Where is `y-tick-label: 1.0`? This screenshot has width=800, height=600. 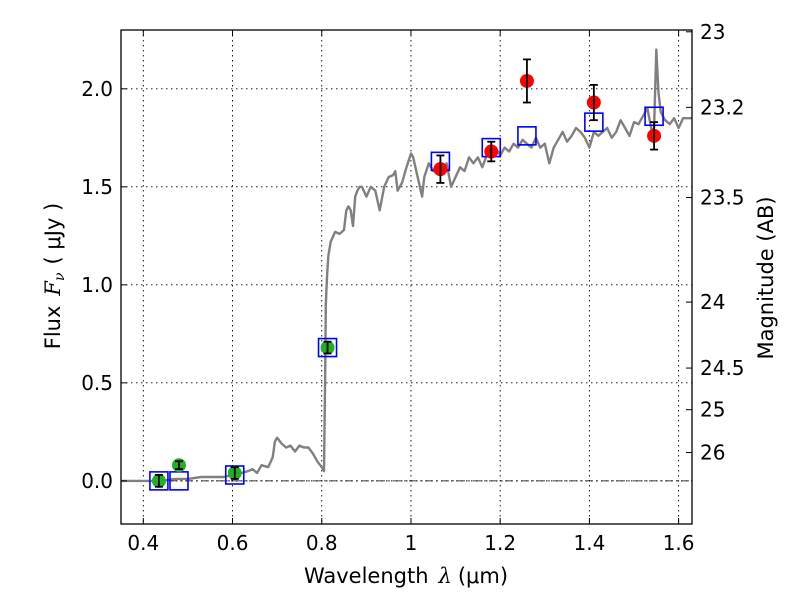 y-tick-label: 1.0 is located at coordinates (97, 285).